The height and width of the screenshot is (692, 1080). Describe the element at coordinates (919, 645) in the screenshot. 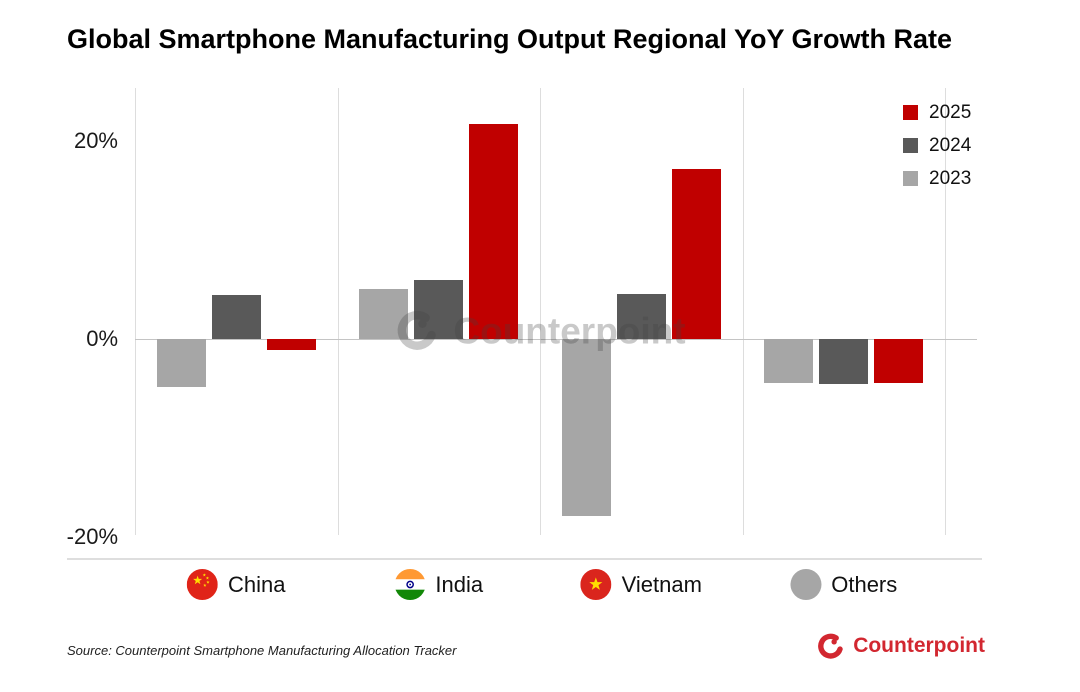

I see `brand-name: Counterpoint` at that location.